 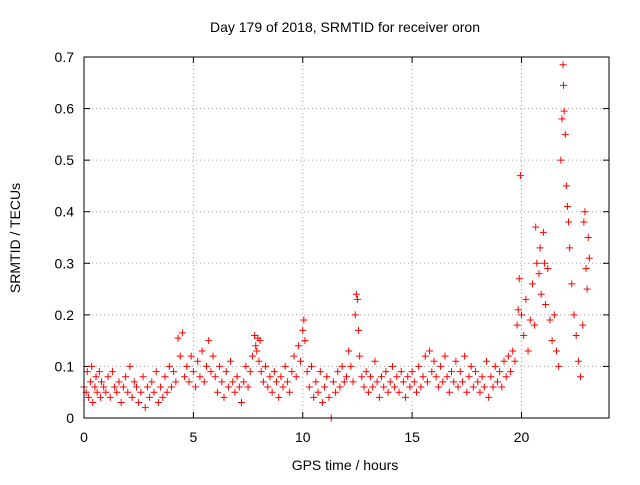 What do you see at coordinates (65, 109) in the screenshot?
I see `y-tick-label: 0.6` at bounding box center [65, 109].